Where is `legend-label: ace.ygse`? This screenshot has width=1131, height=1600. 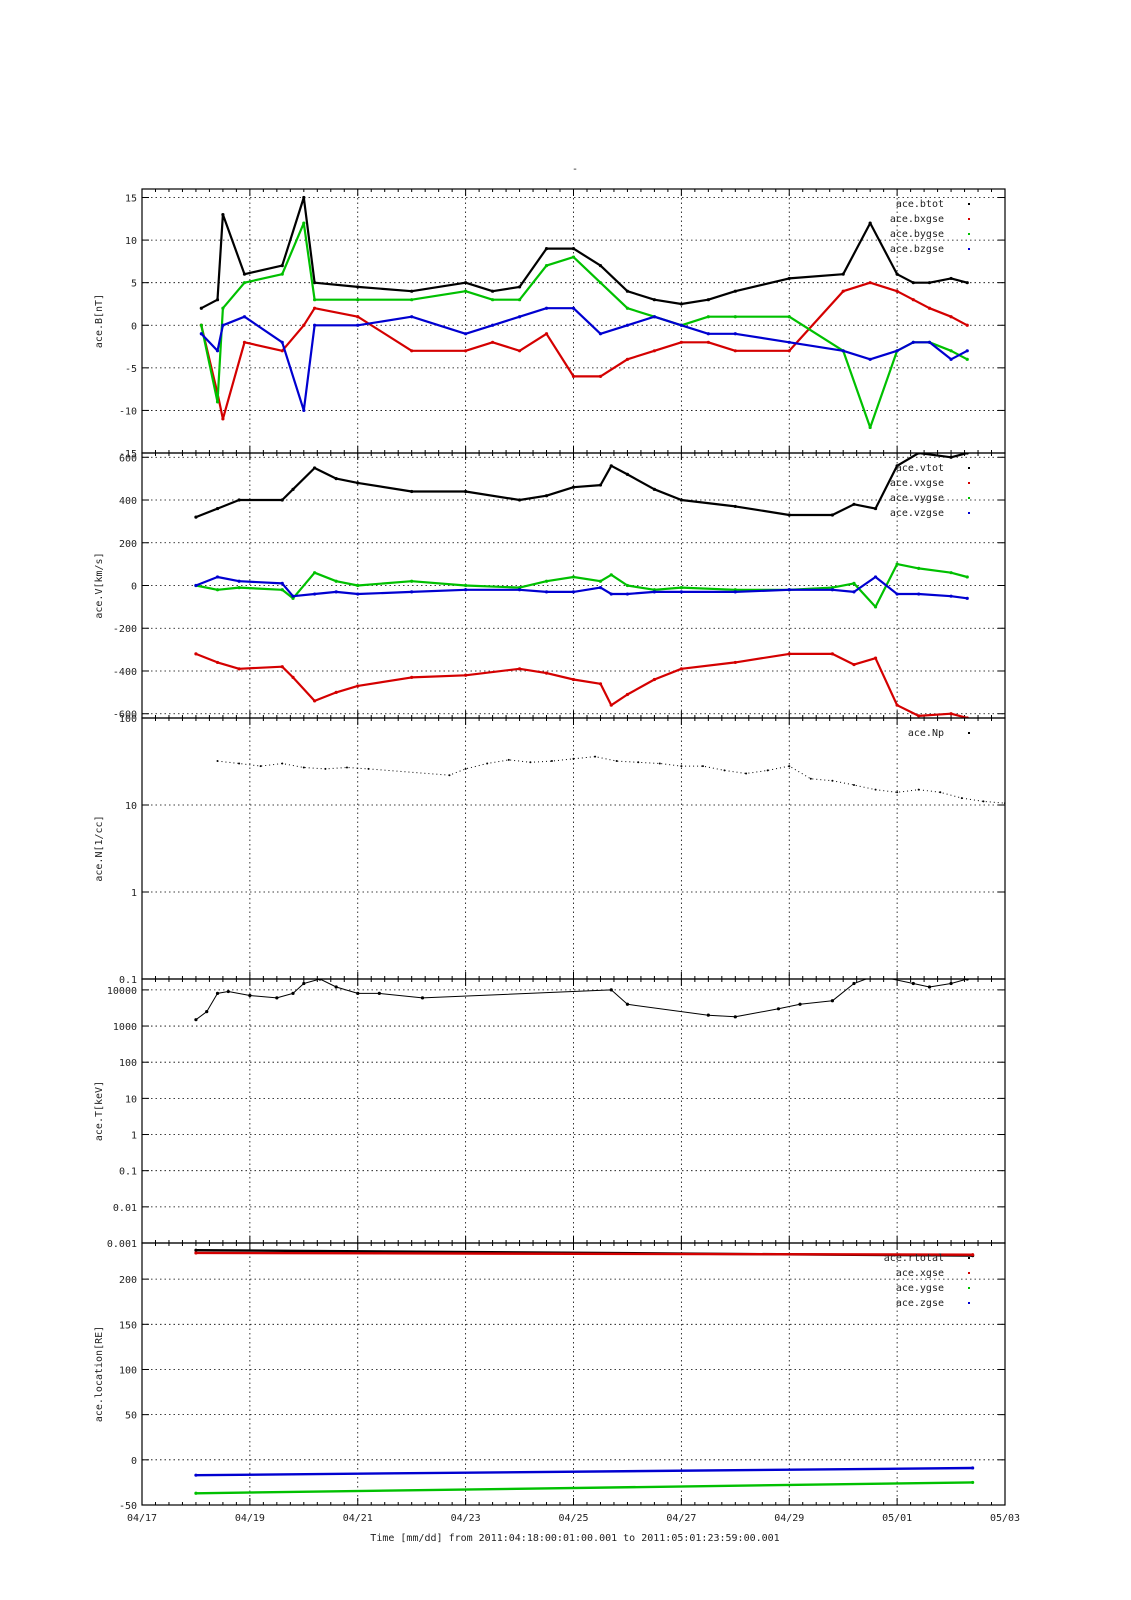 legend-label: ace.ygse is located at coordinates (920, 1288).